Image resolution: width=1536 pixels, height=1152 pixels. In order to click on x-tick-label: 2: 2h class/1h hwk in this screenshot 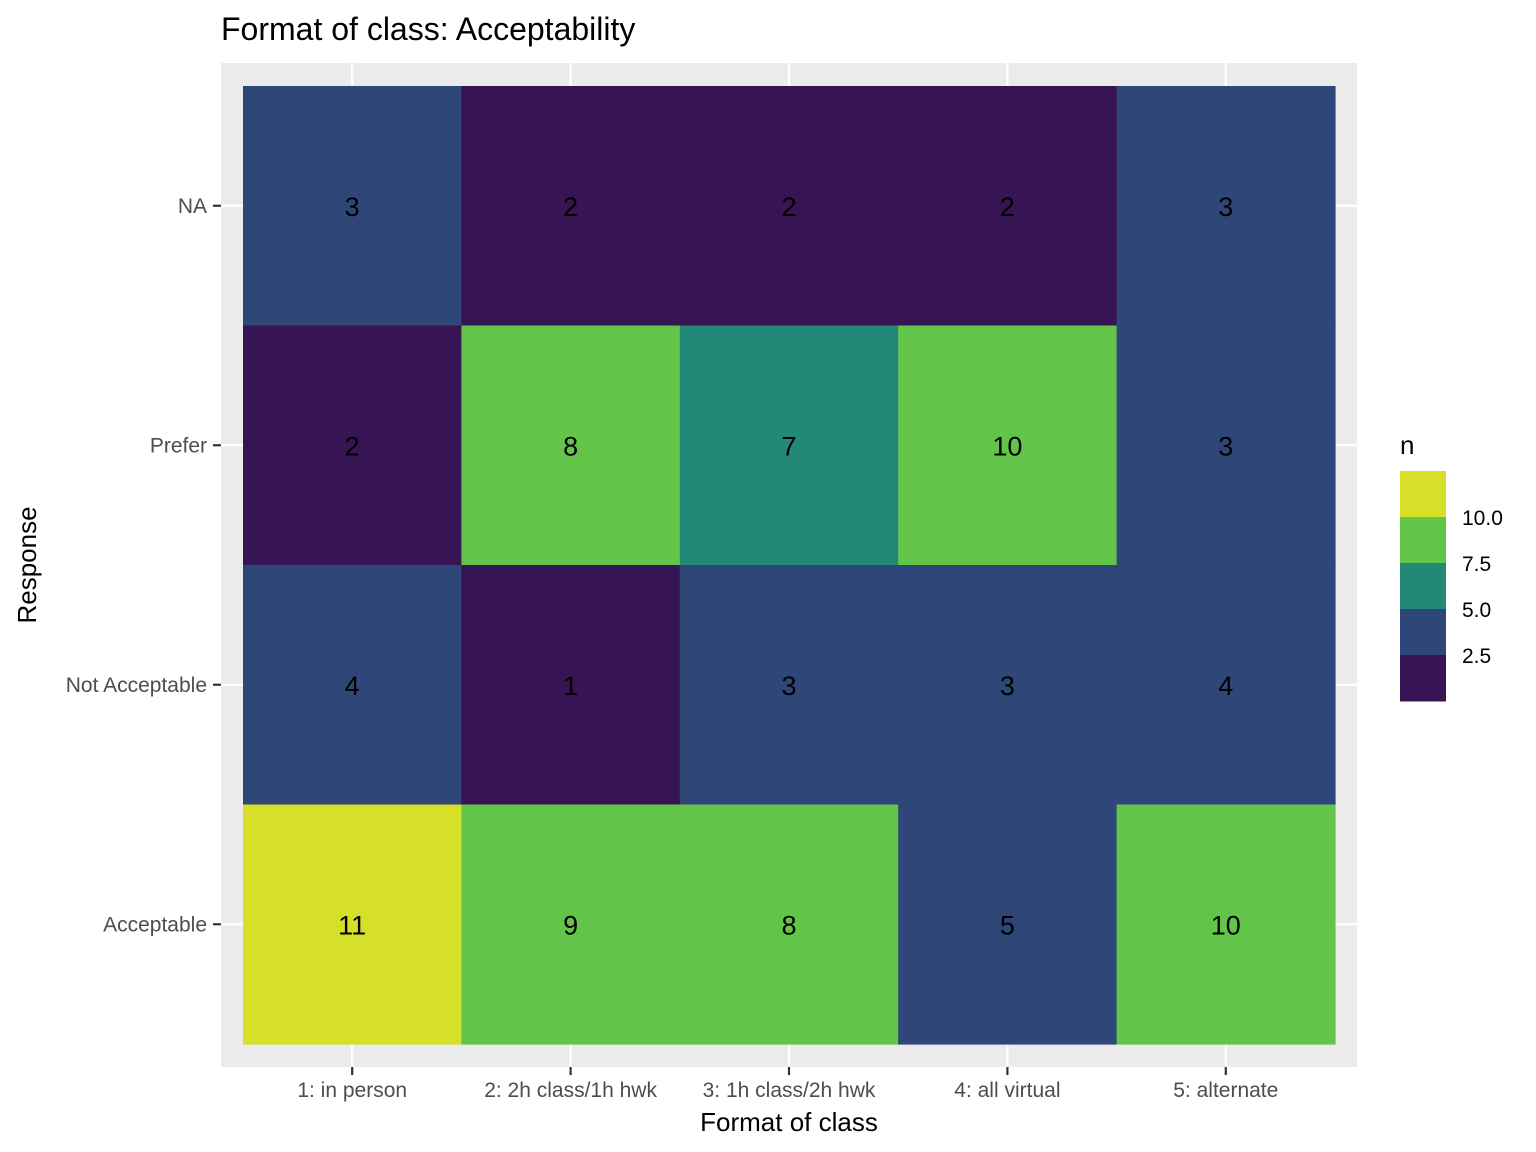, I will do `click(570, 1090)`.